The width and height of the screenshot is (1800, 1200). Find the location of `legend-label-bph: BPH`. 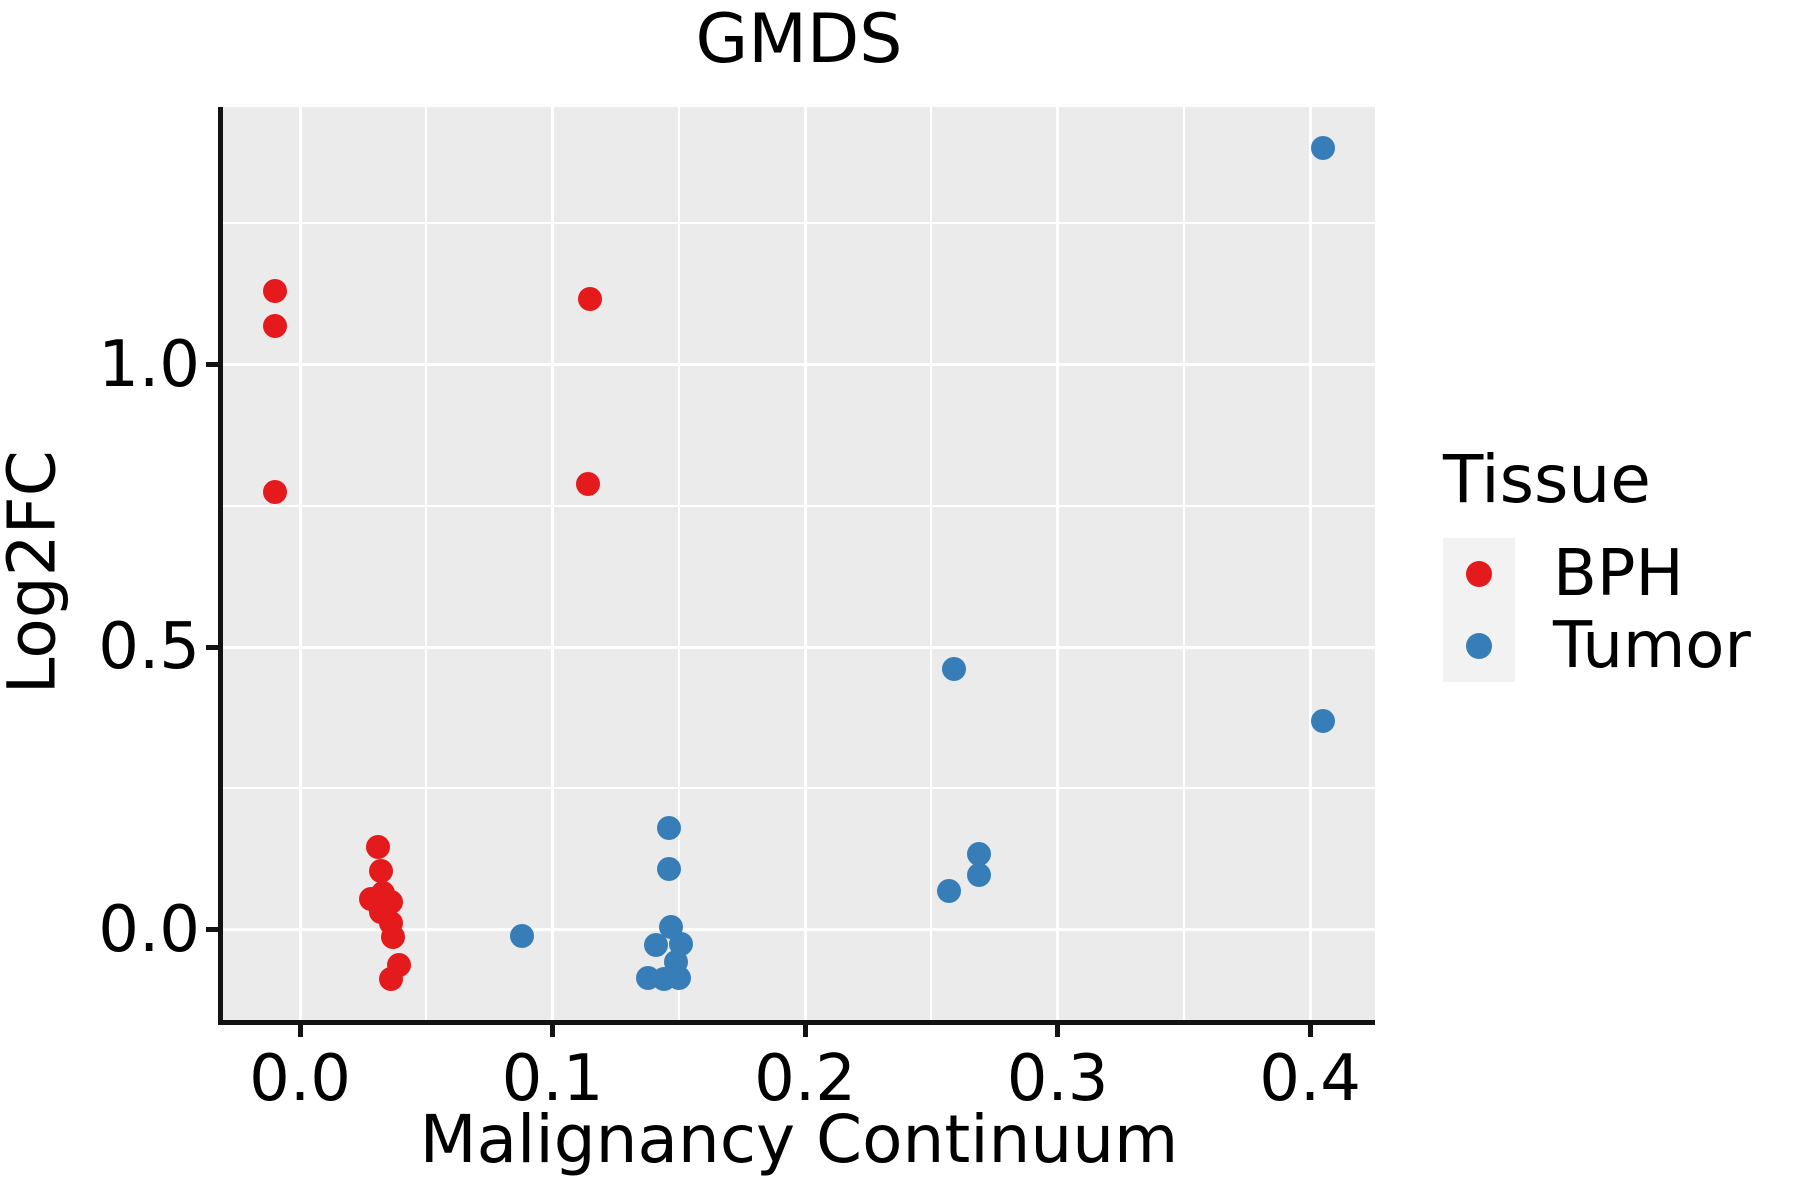

legend-label-bph: BPH is located at coordinates (1618, 573).